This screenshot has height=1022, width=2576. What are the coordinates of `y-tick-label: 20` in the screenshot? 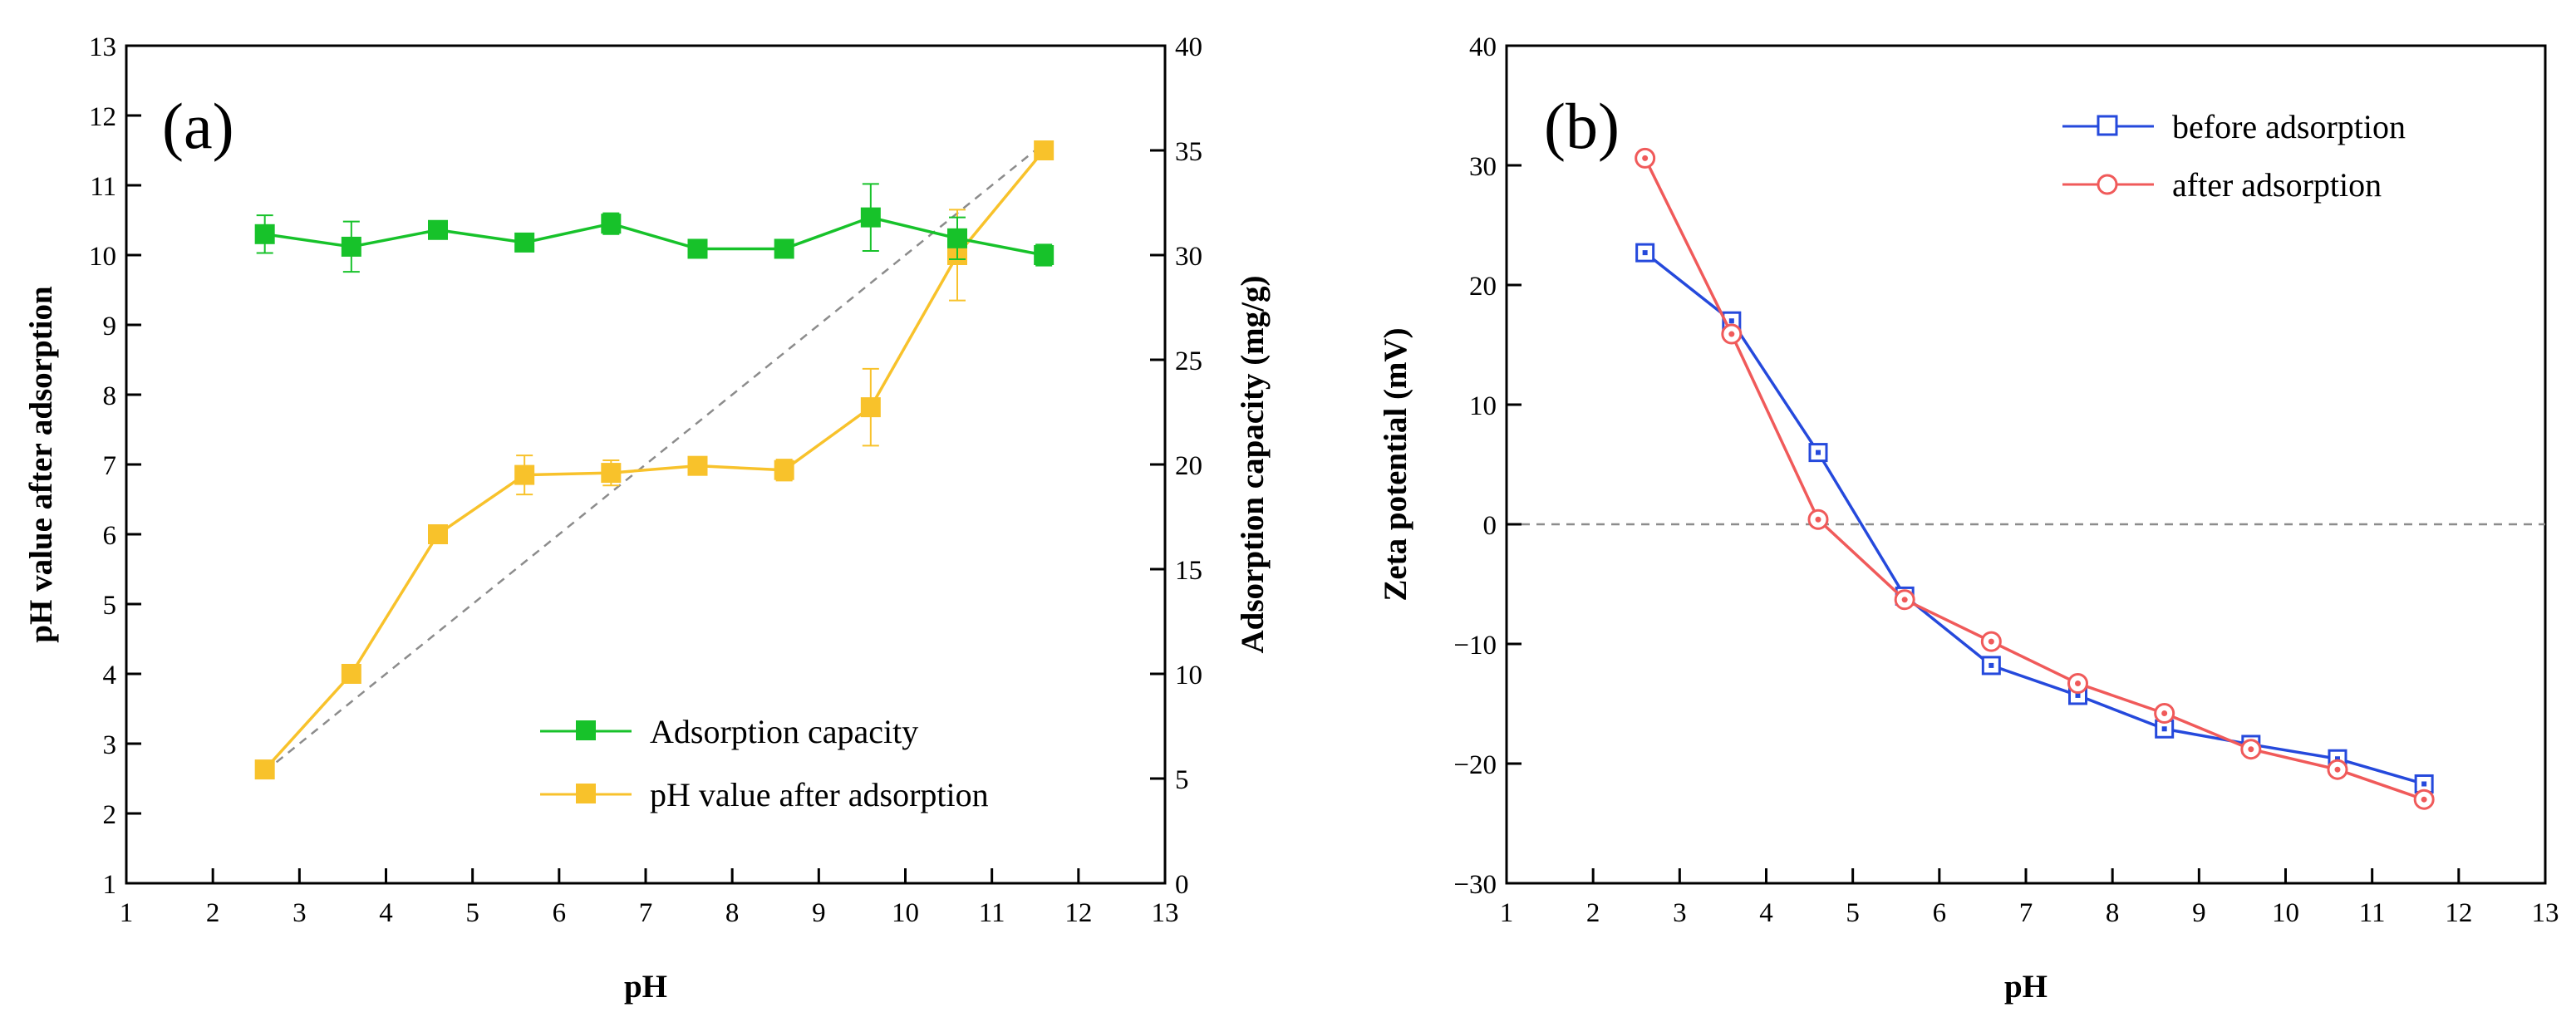 It's located at (1483, 287).